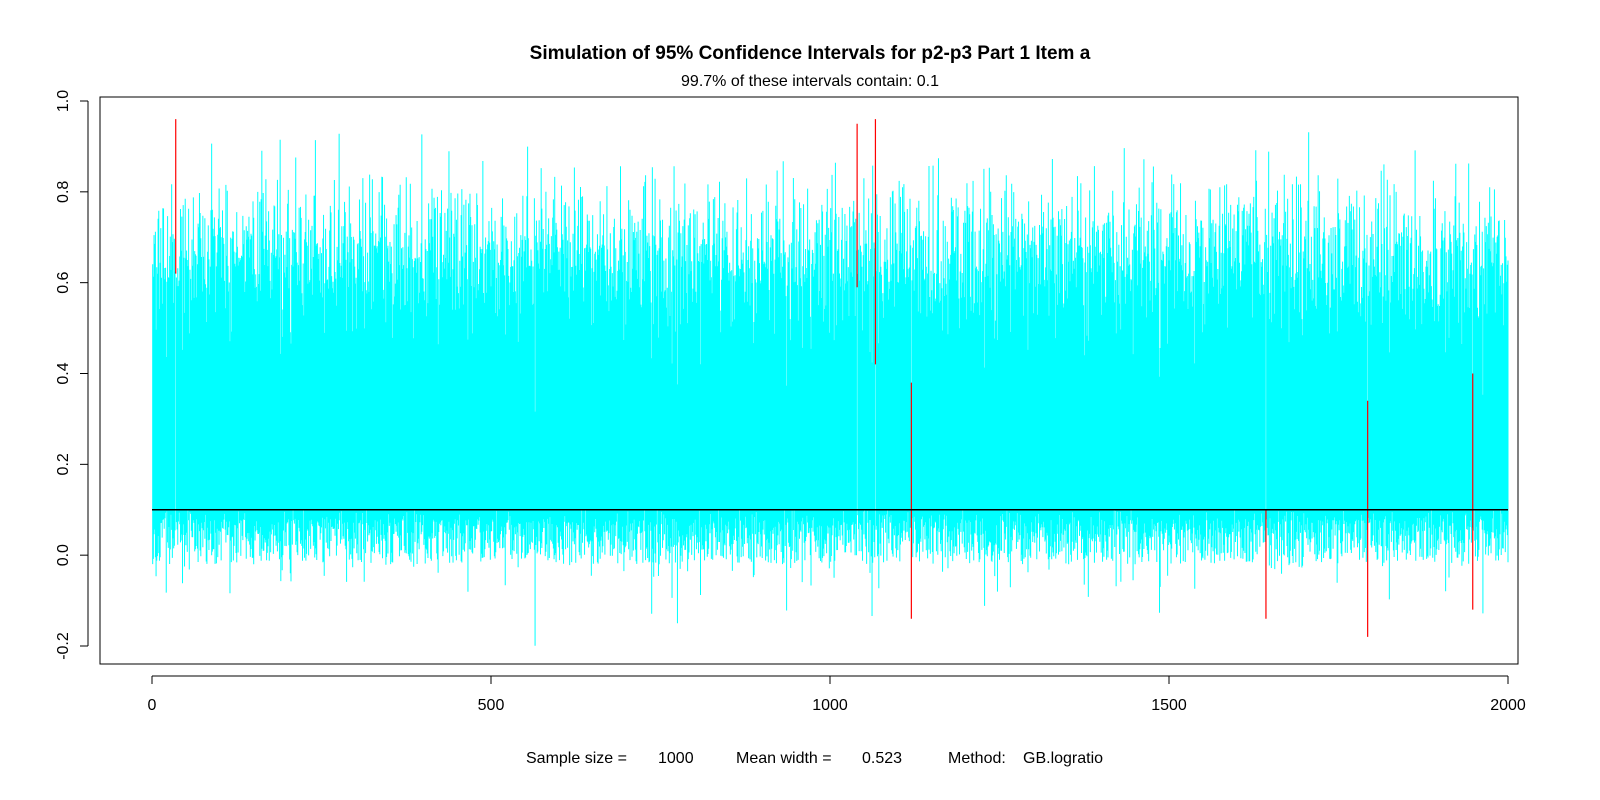 The width and height of the screenshot is (1600, 800). Describe the element at coordinates (1063, 758) in the screenshot. I see `method-value: GB.logratio` at that location.